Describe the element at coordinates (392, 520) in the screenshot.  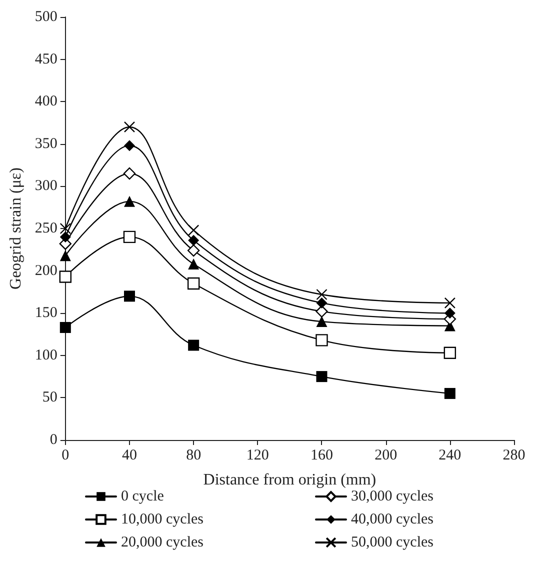
I see `legend-label: 40,000 cycles` at that location.